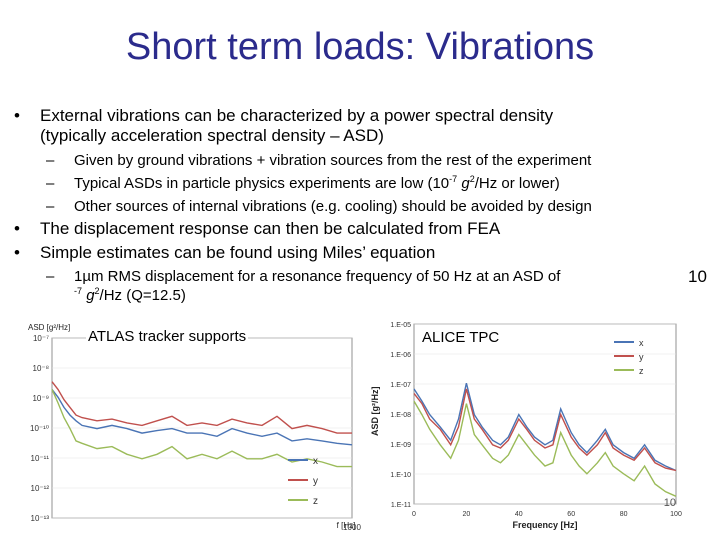  What do you see at coordinates (39, 428) in the screenshot?
I see `y-tick-label: 10⁻¹⁰` at bounding box center [39, 428].